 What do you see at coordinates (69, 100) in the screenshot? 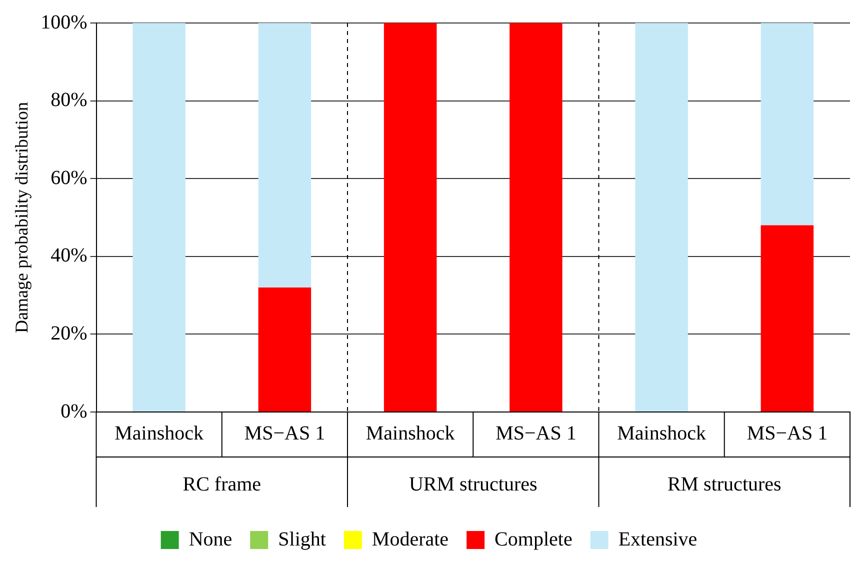
I see `y-tick-label: 80%` at bounding box center [69, 100].